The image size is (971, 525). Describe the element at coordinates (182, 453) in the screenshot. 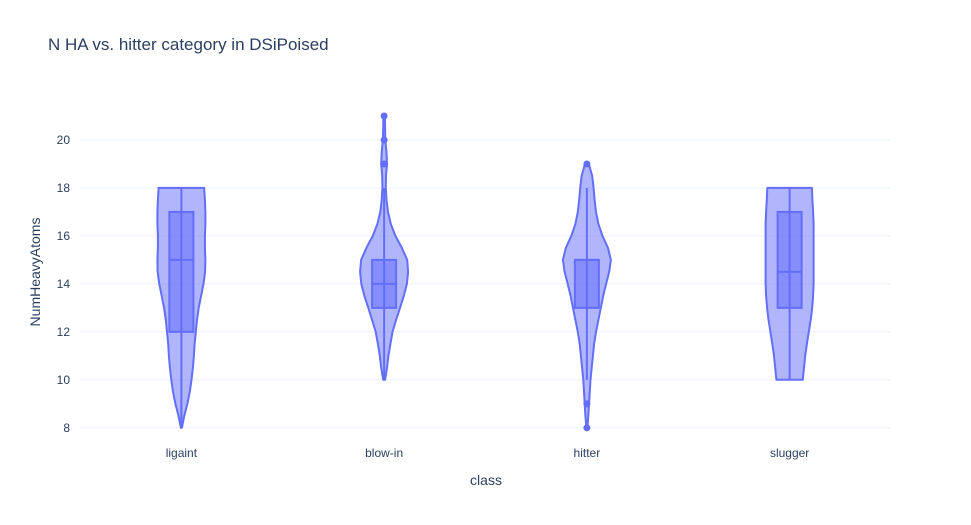

I see `x-tick-label: ligaint` at that location.